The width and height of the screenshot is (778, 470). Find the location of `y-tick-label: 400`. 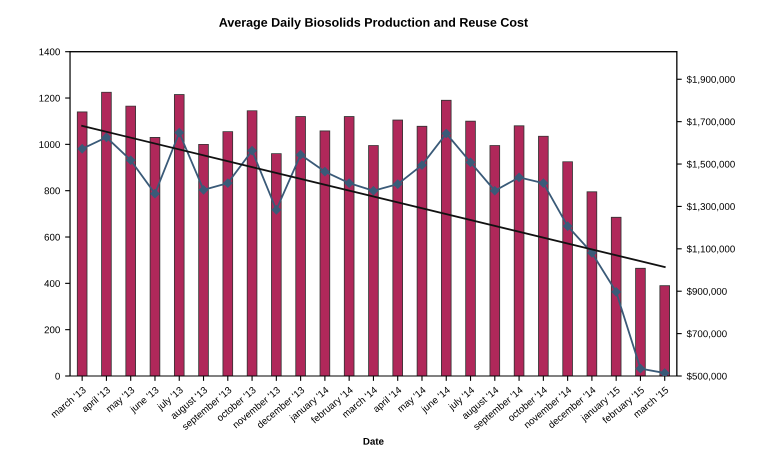

y-tick-label: 400 is located at coordinates (52, 283).